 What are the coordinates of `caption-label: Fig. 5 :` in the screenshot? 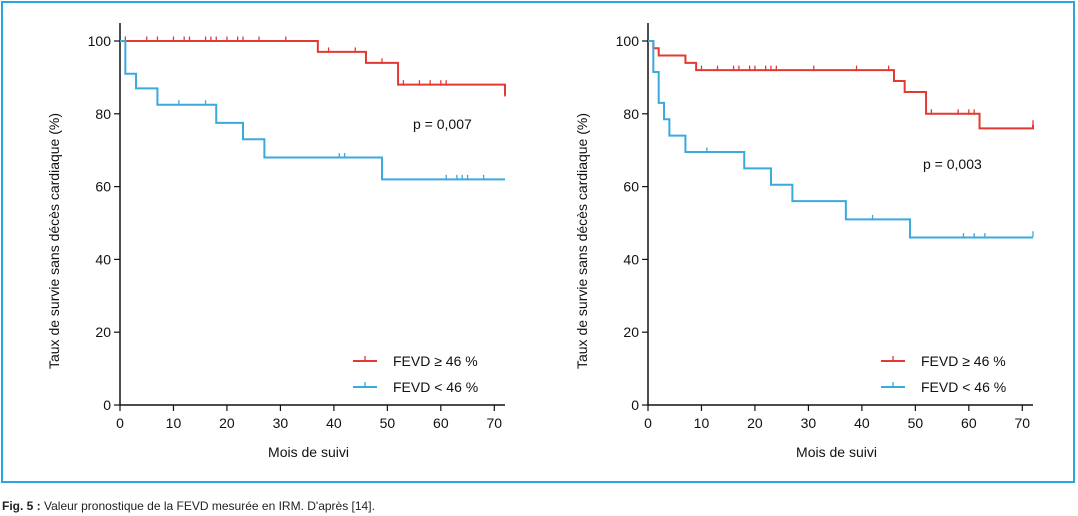 It's located at (21, 506).